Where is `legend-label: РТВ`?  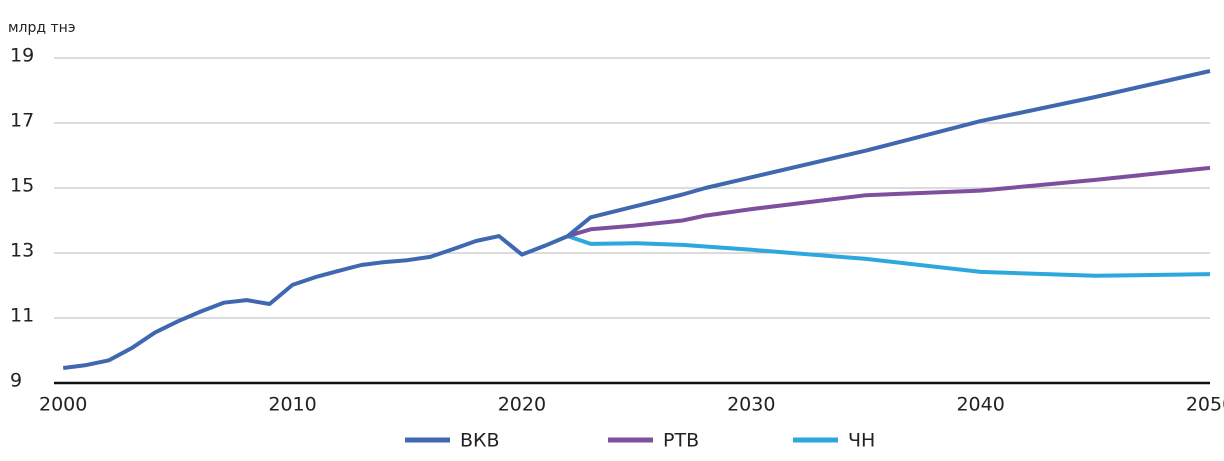
legend-label: РТВ is located at coordinates (681, 441).